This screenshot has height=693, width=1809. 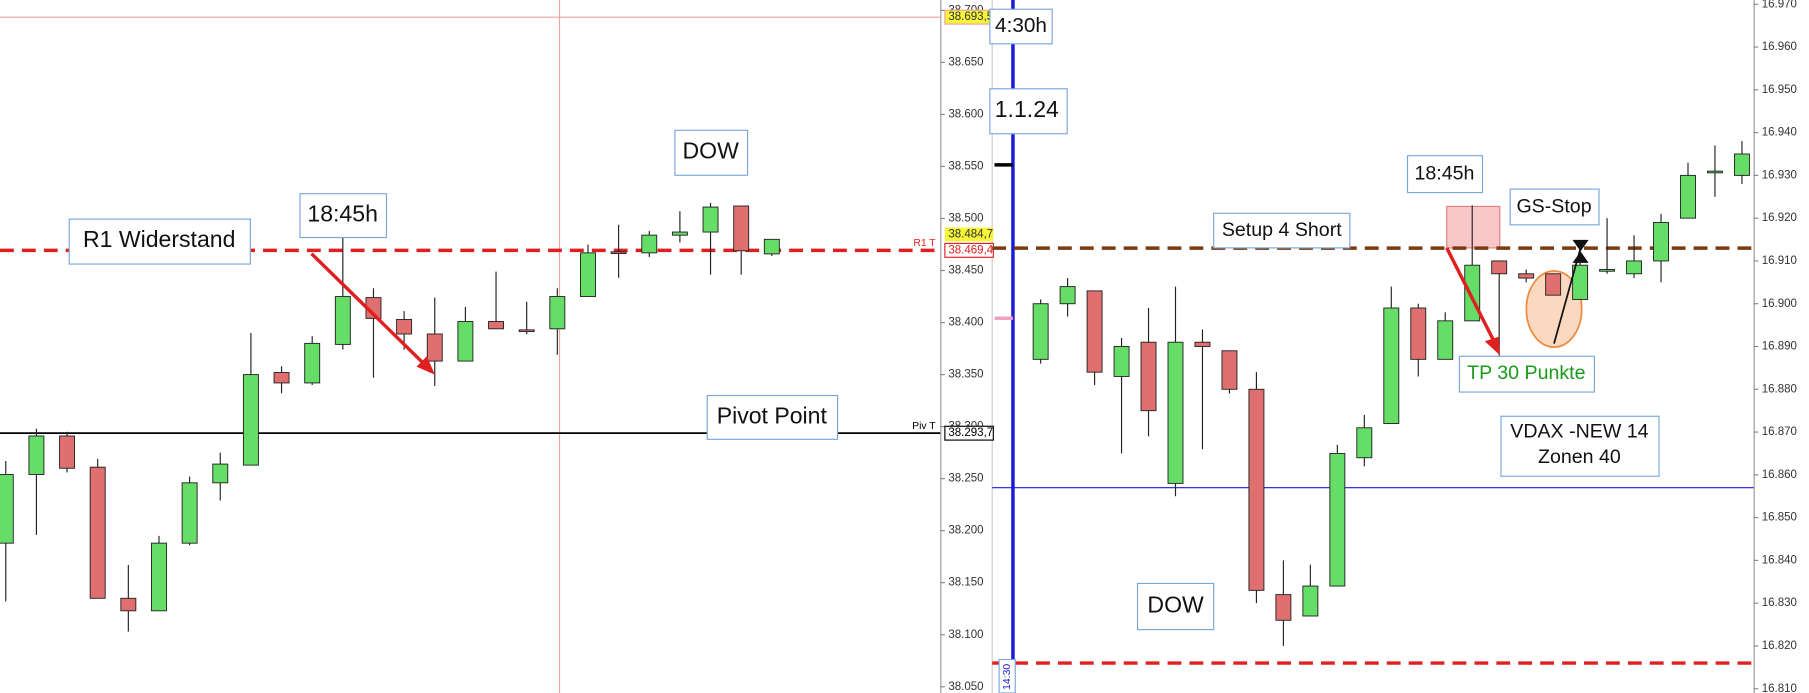 What do you see at coordinates (1779, 218) in the screenshot?
I see `y-tick-label: 16.920` at bounding box center [1779, 218].